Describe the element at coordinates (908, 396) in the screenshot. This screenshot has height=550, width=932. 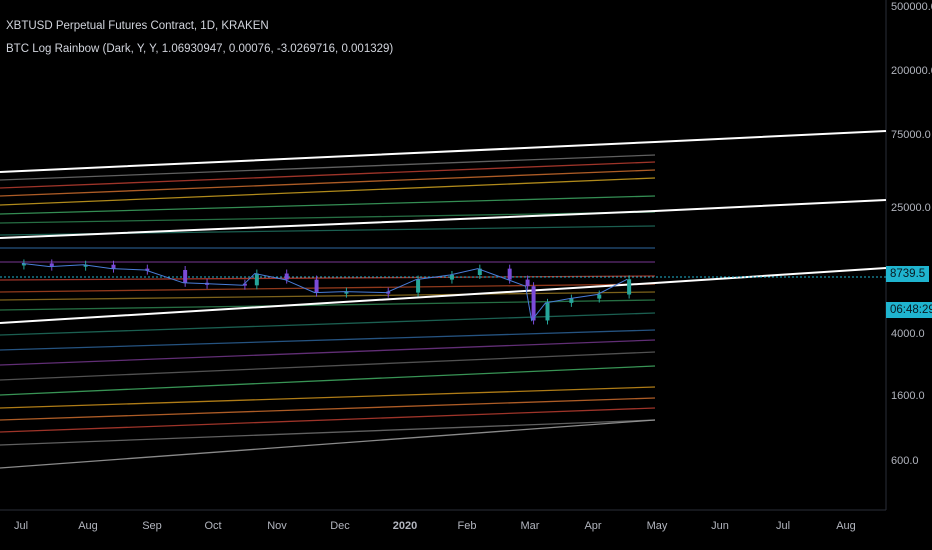
I see `y-tick-label: 1600.0` at that location.